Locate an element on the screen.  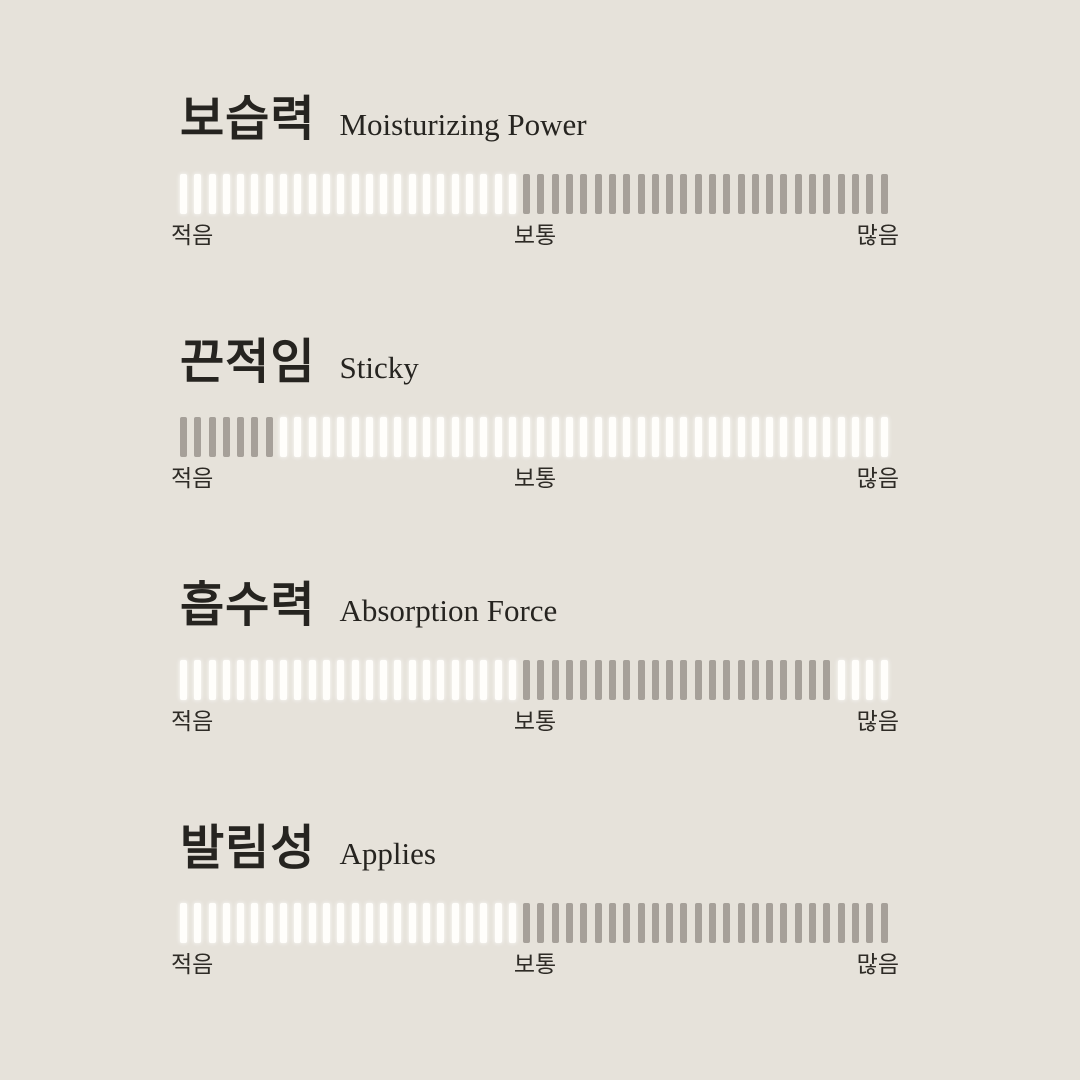
section-header: 끈적임 Sticky is located at coordinates (540, 363).